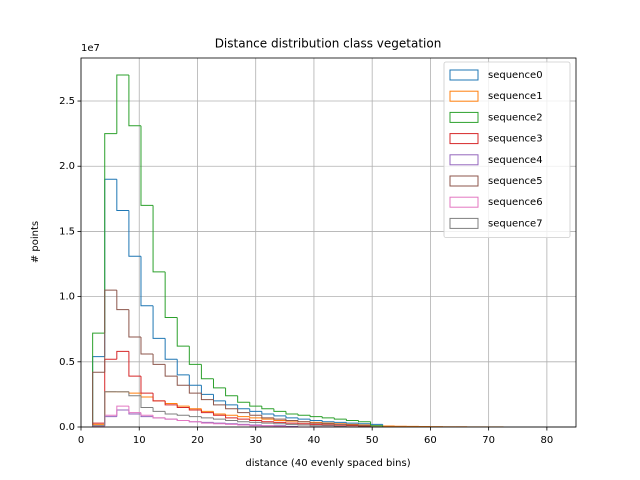 The width and height of the screenshot is (640, 480). I want to click on legend-label: sequence4, so click(515, 160).